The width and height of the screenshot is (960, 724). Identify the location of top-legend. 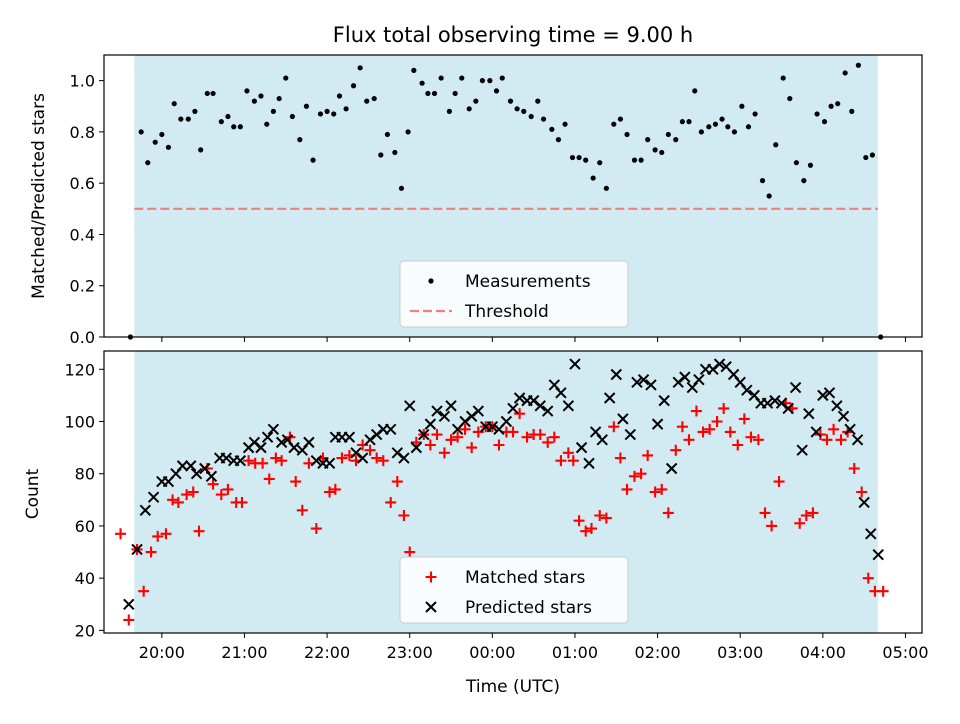
(514, 294).